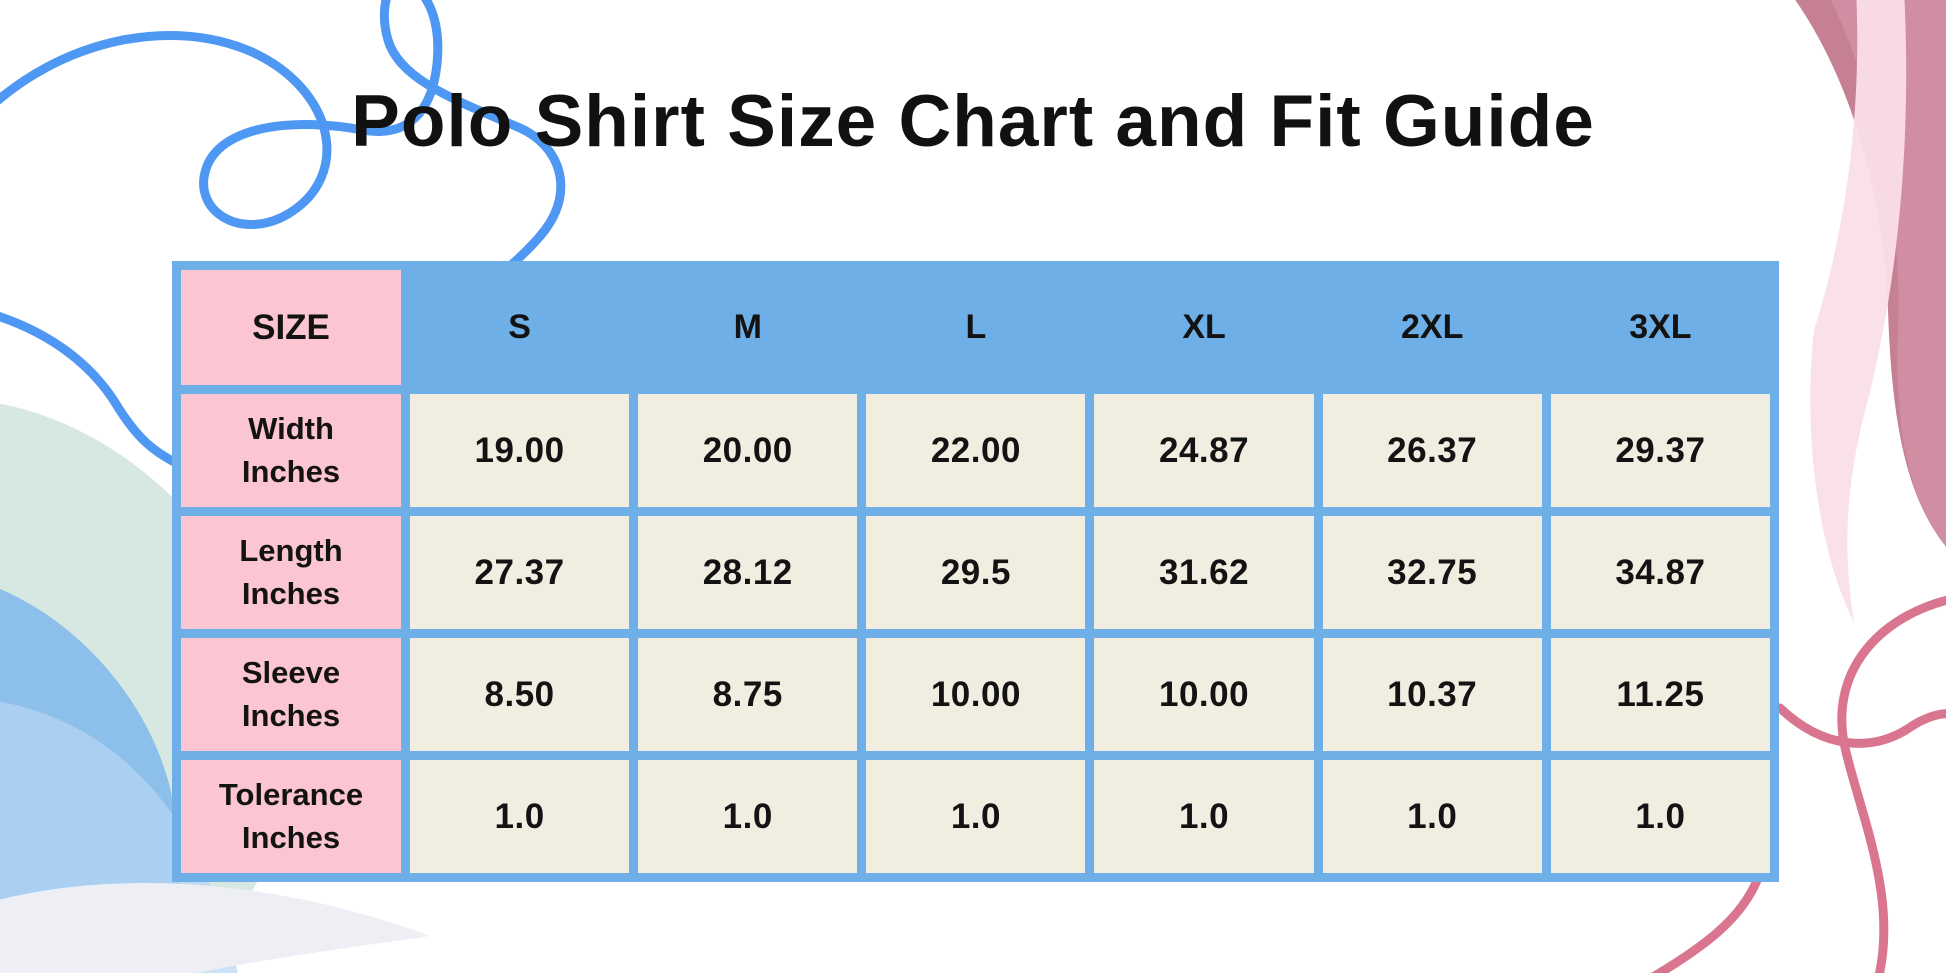 This screenshot has height=973, width=1946. I want to click on cell-width-s: 19.00, so click(519, 450).